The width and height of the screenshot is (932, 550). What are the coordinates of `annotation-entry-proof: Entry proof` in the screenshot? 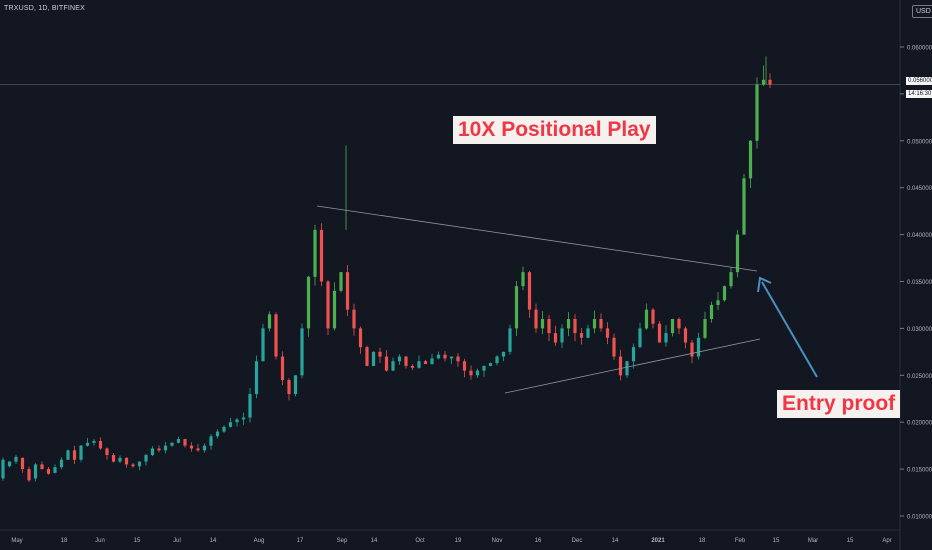 It's located at (839, 404).